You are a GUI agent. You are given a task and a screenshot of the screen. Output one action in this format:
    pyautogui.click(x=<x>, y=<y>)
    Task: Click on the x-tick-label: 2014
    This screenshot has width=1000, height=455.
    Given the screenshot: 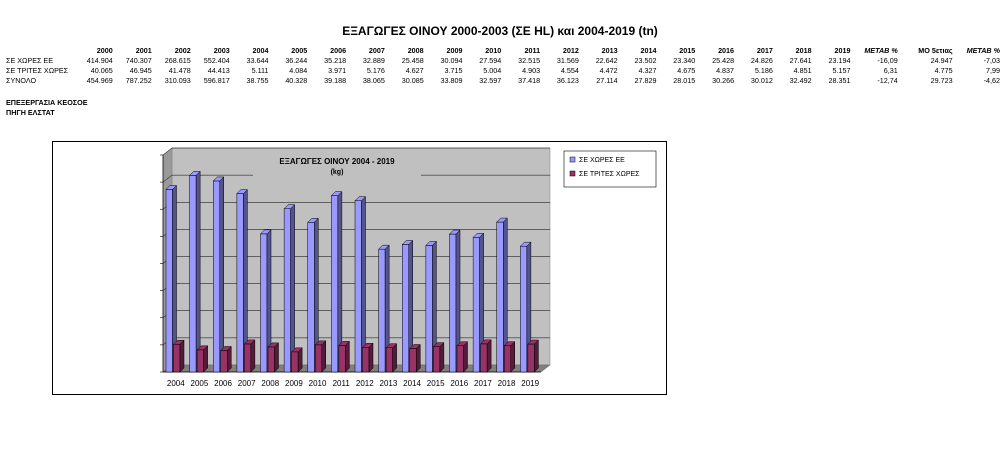 What is the action you would take?
    pyautogui.click(x=412, y=383)
    